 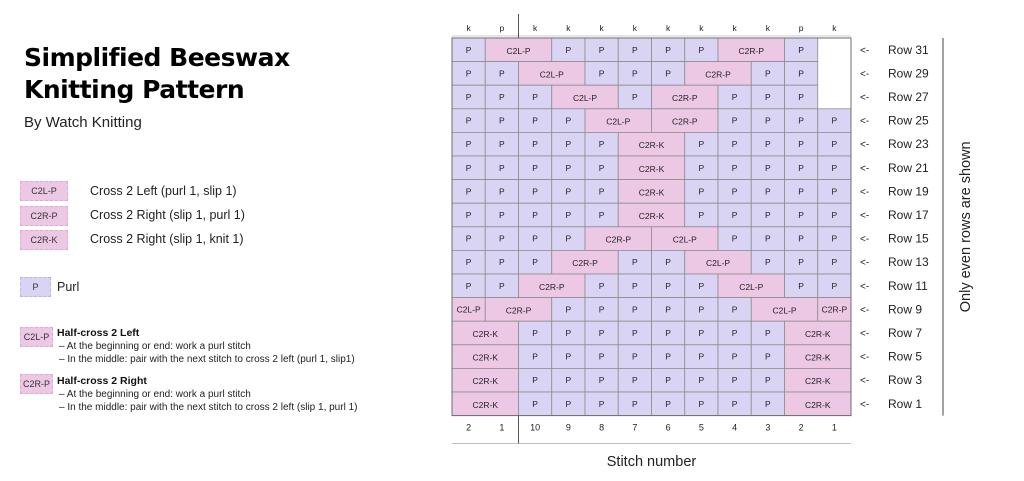 What do you see at coordinates (44, 191) in the screenshot?
I see `legend-swatch-c2l-p: C2L-P` at bounding box center [44, 191].